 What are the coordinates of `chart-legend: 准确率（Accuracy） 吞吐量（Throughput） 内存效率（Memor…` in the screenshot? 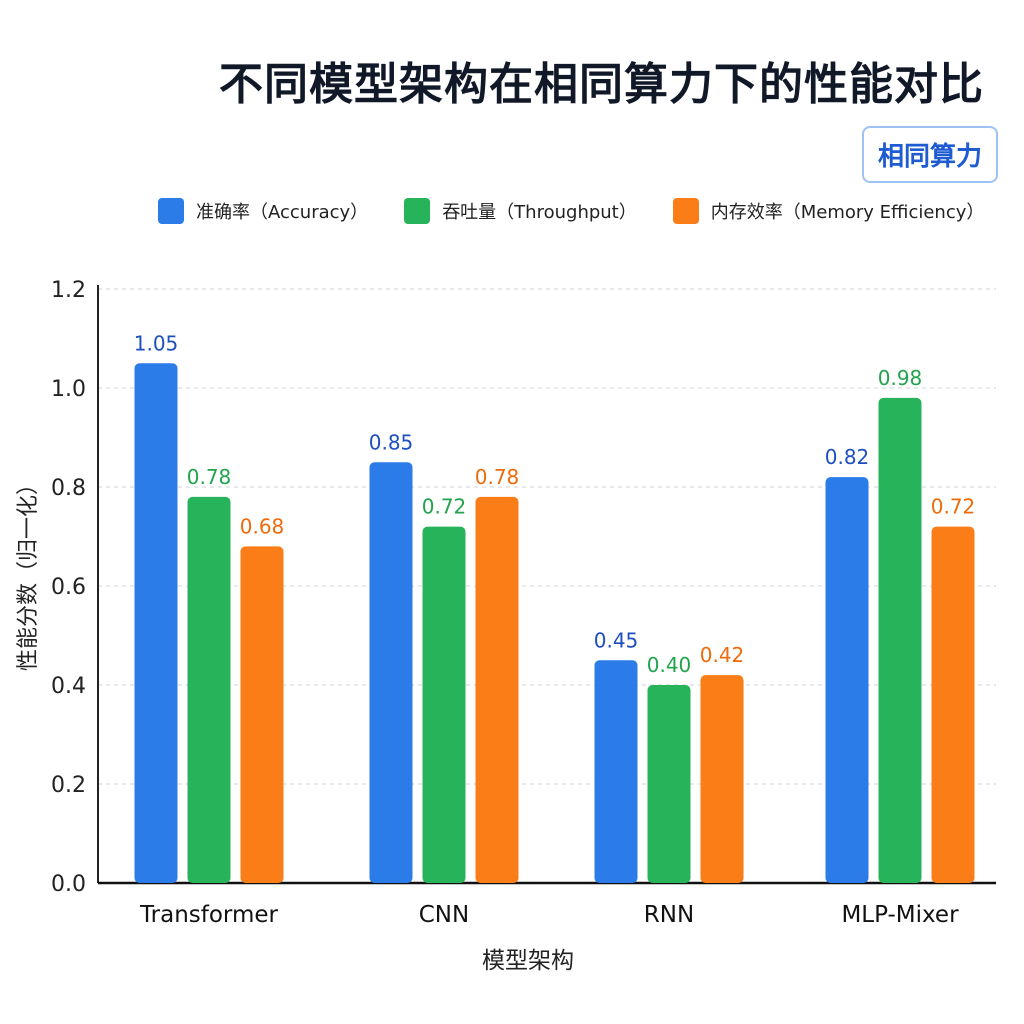 It's located at (571, 211).